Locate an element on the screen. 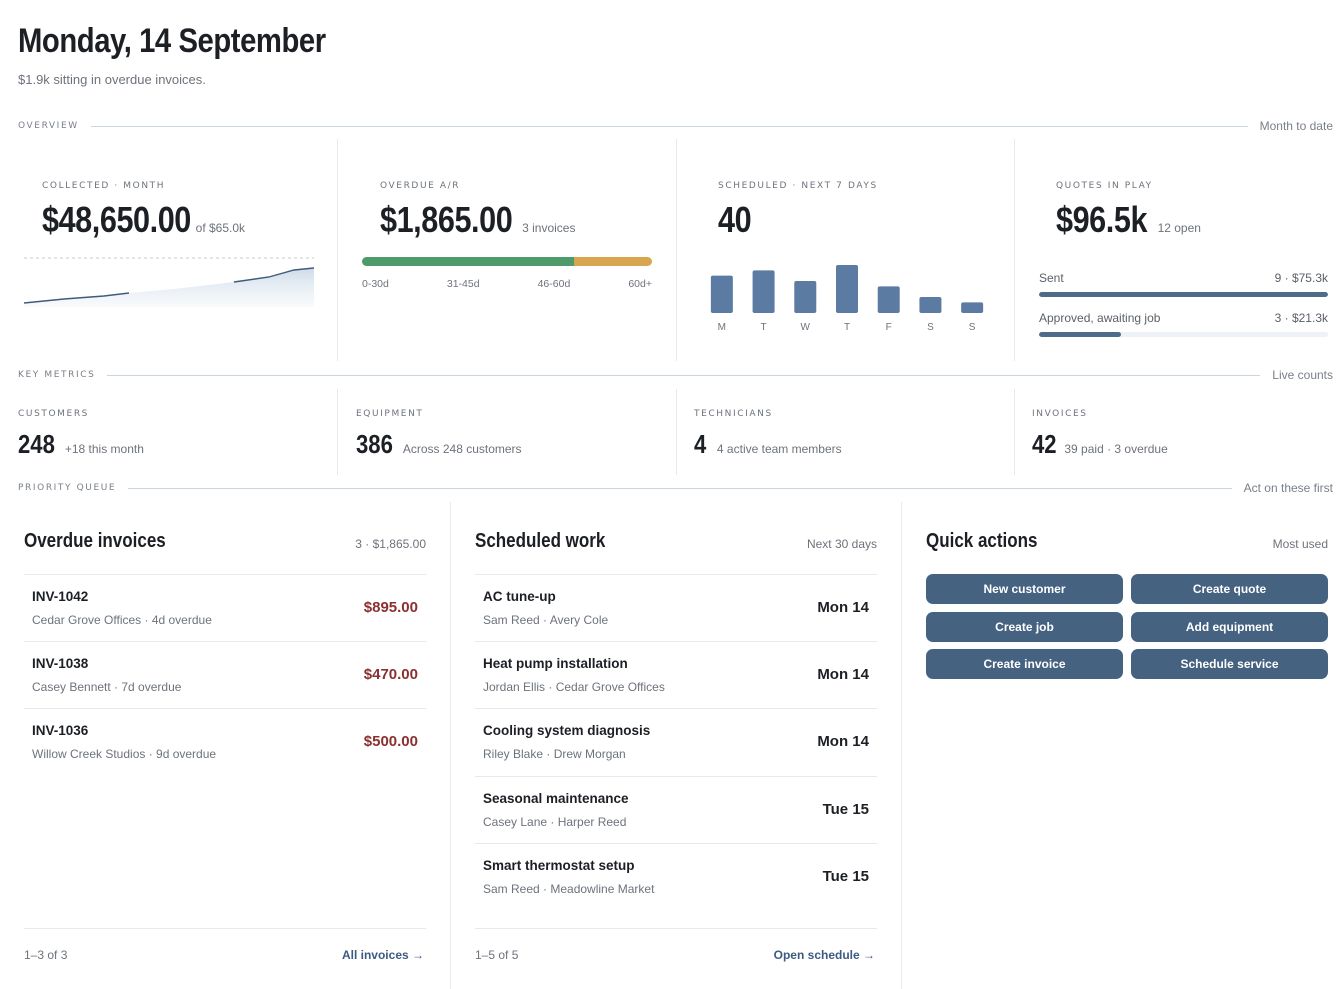  panel-title: Overdue invoices is located at coordinates (95, 541).